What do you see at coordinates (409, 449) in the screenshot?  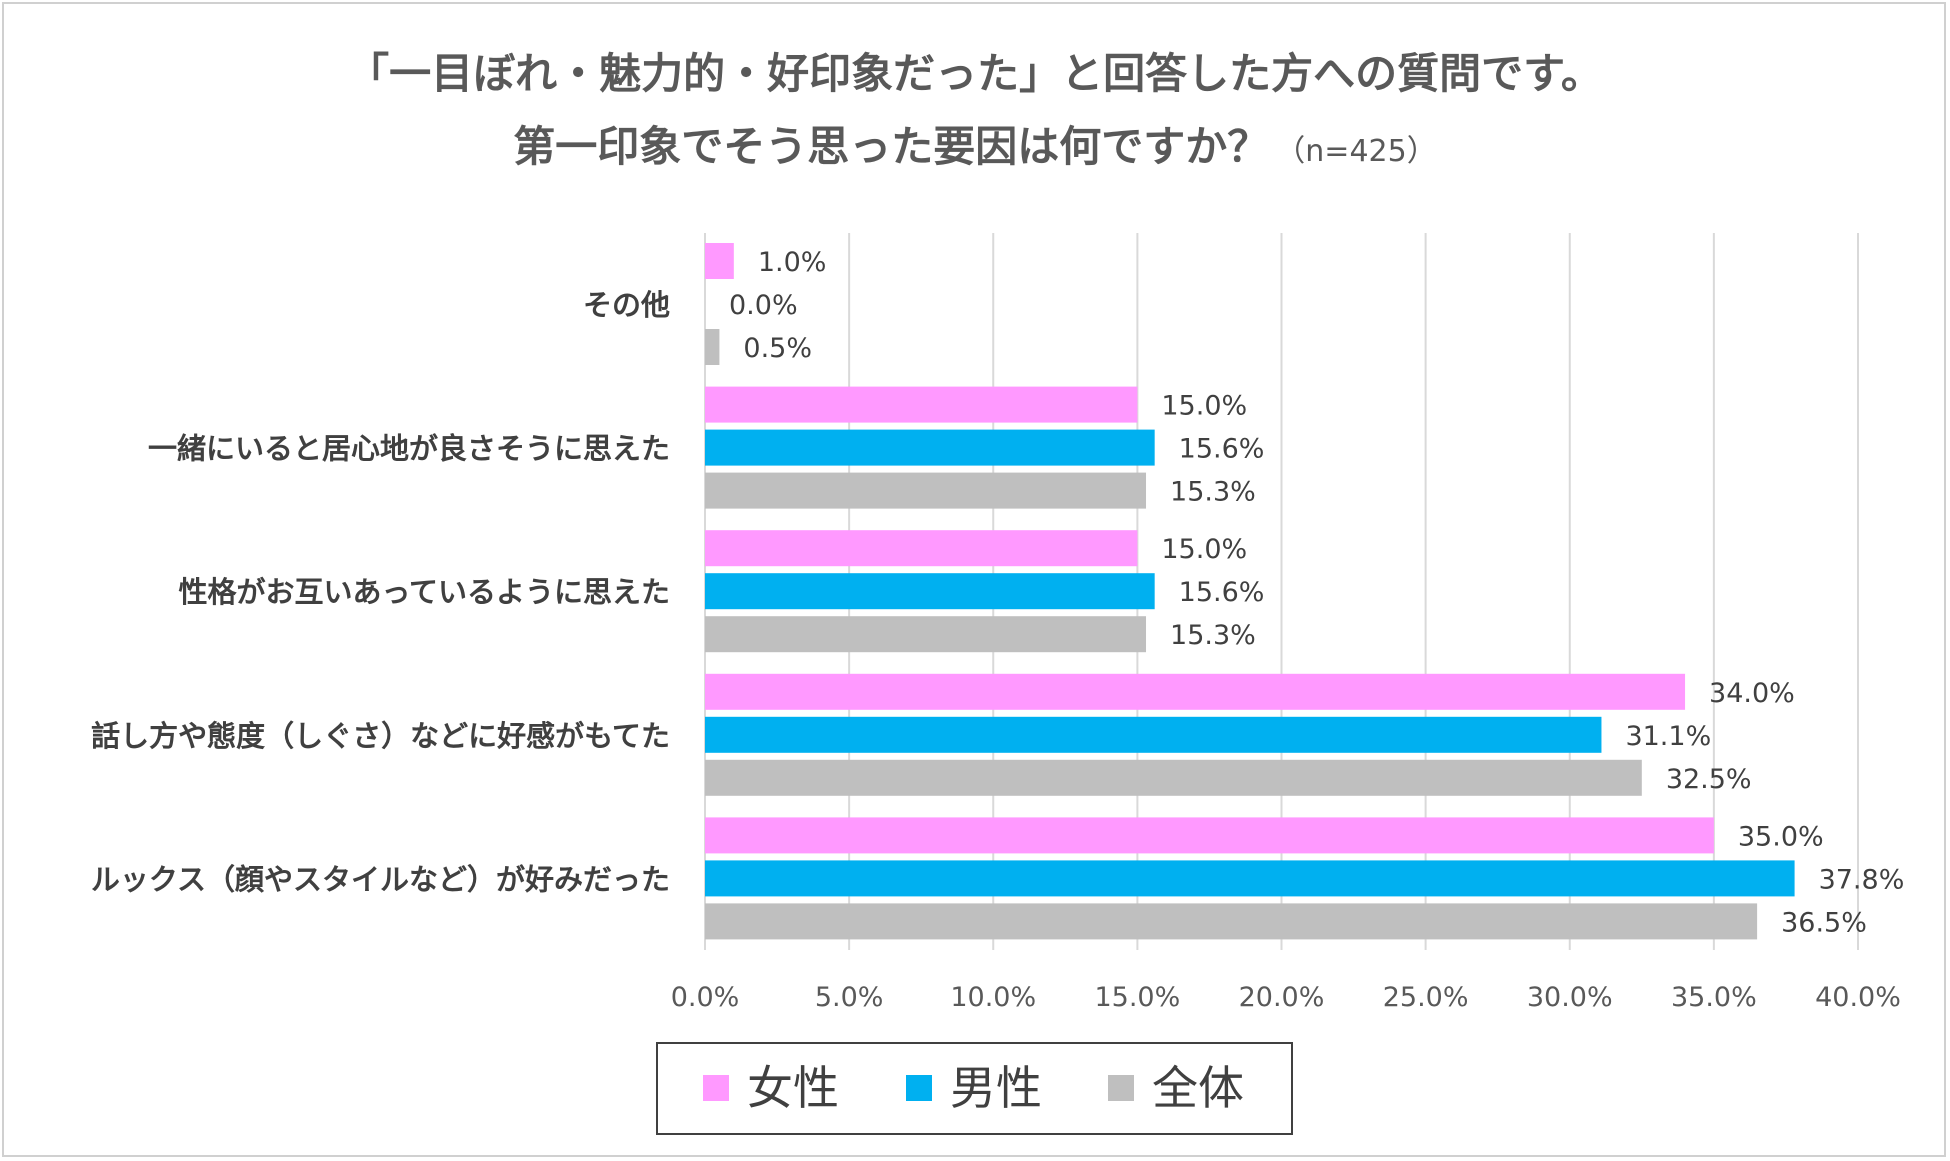 I see `category-label: 一緒にいると居心地が良さそうに思えた` at bounding box center [409, 449].